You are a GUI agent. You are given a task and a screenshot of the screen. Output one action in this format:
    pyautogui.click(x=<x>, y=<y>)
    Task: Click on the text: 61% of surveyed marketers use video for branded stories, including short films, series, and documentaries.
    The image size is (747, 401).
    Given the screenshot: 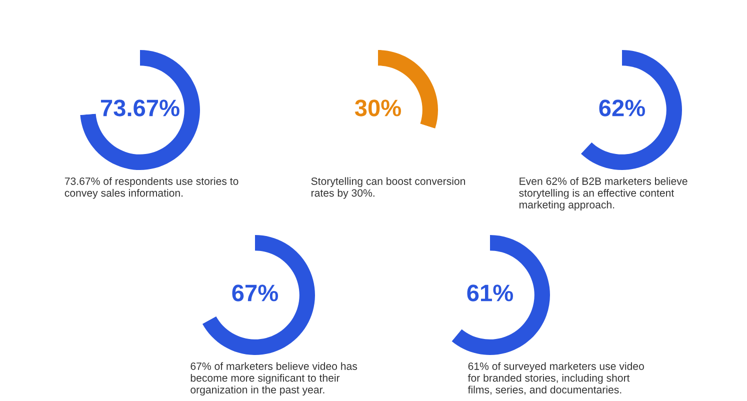 What is the action you would take?
    pyautogui.click(x=556, y=378)
    